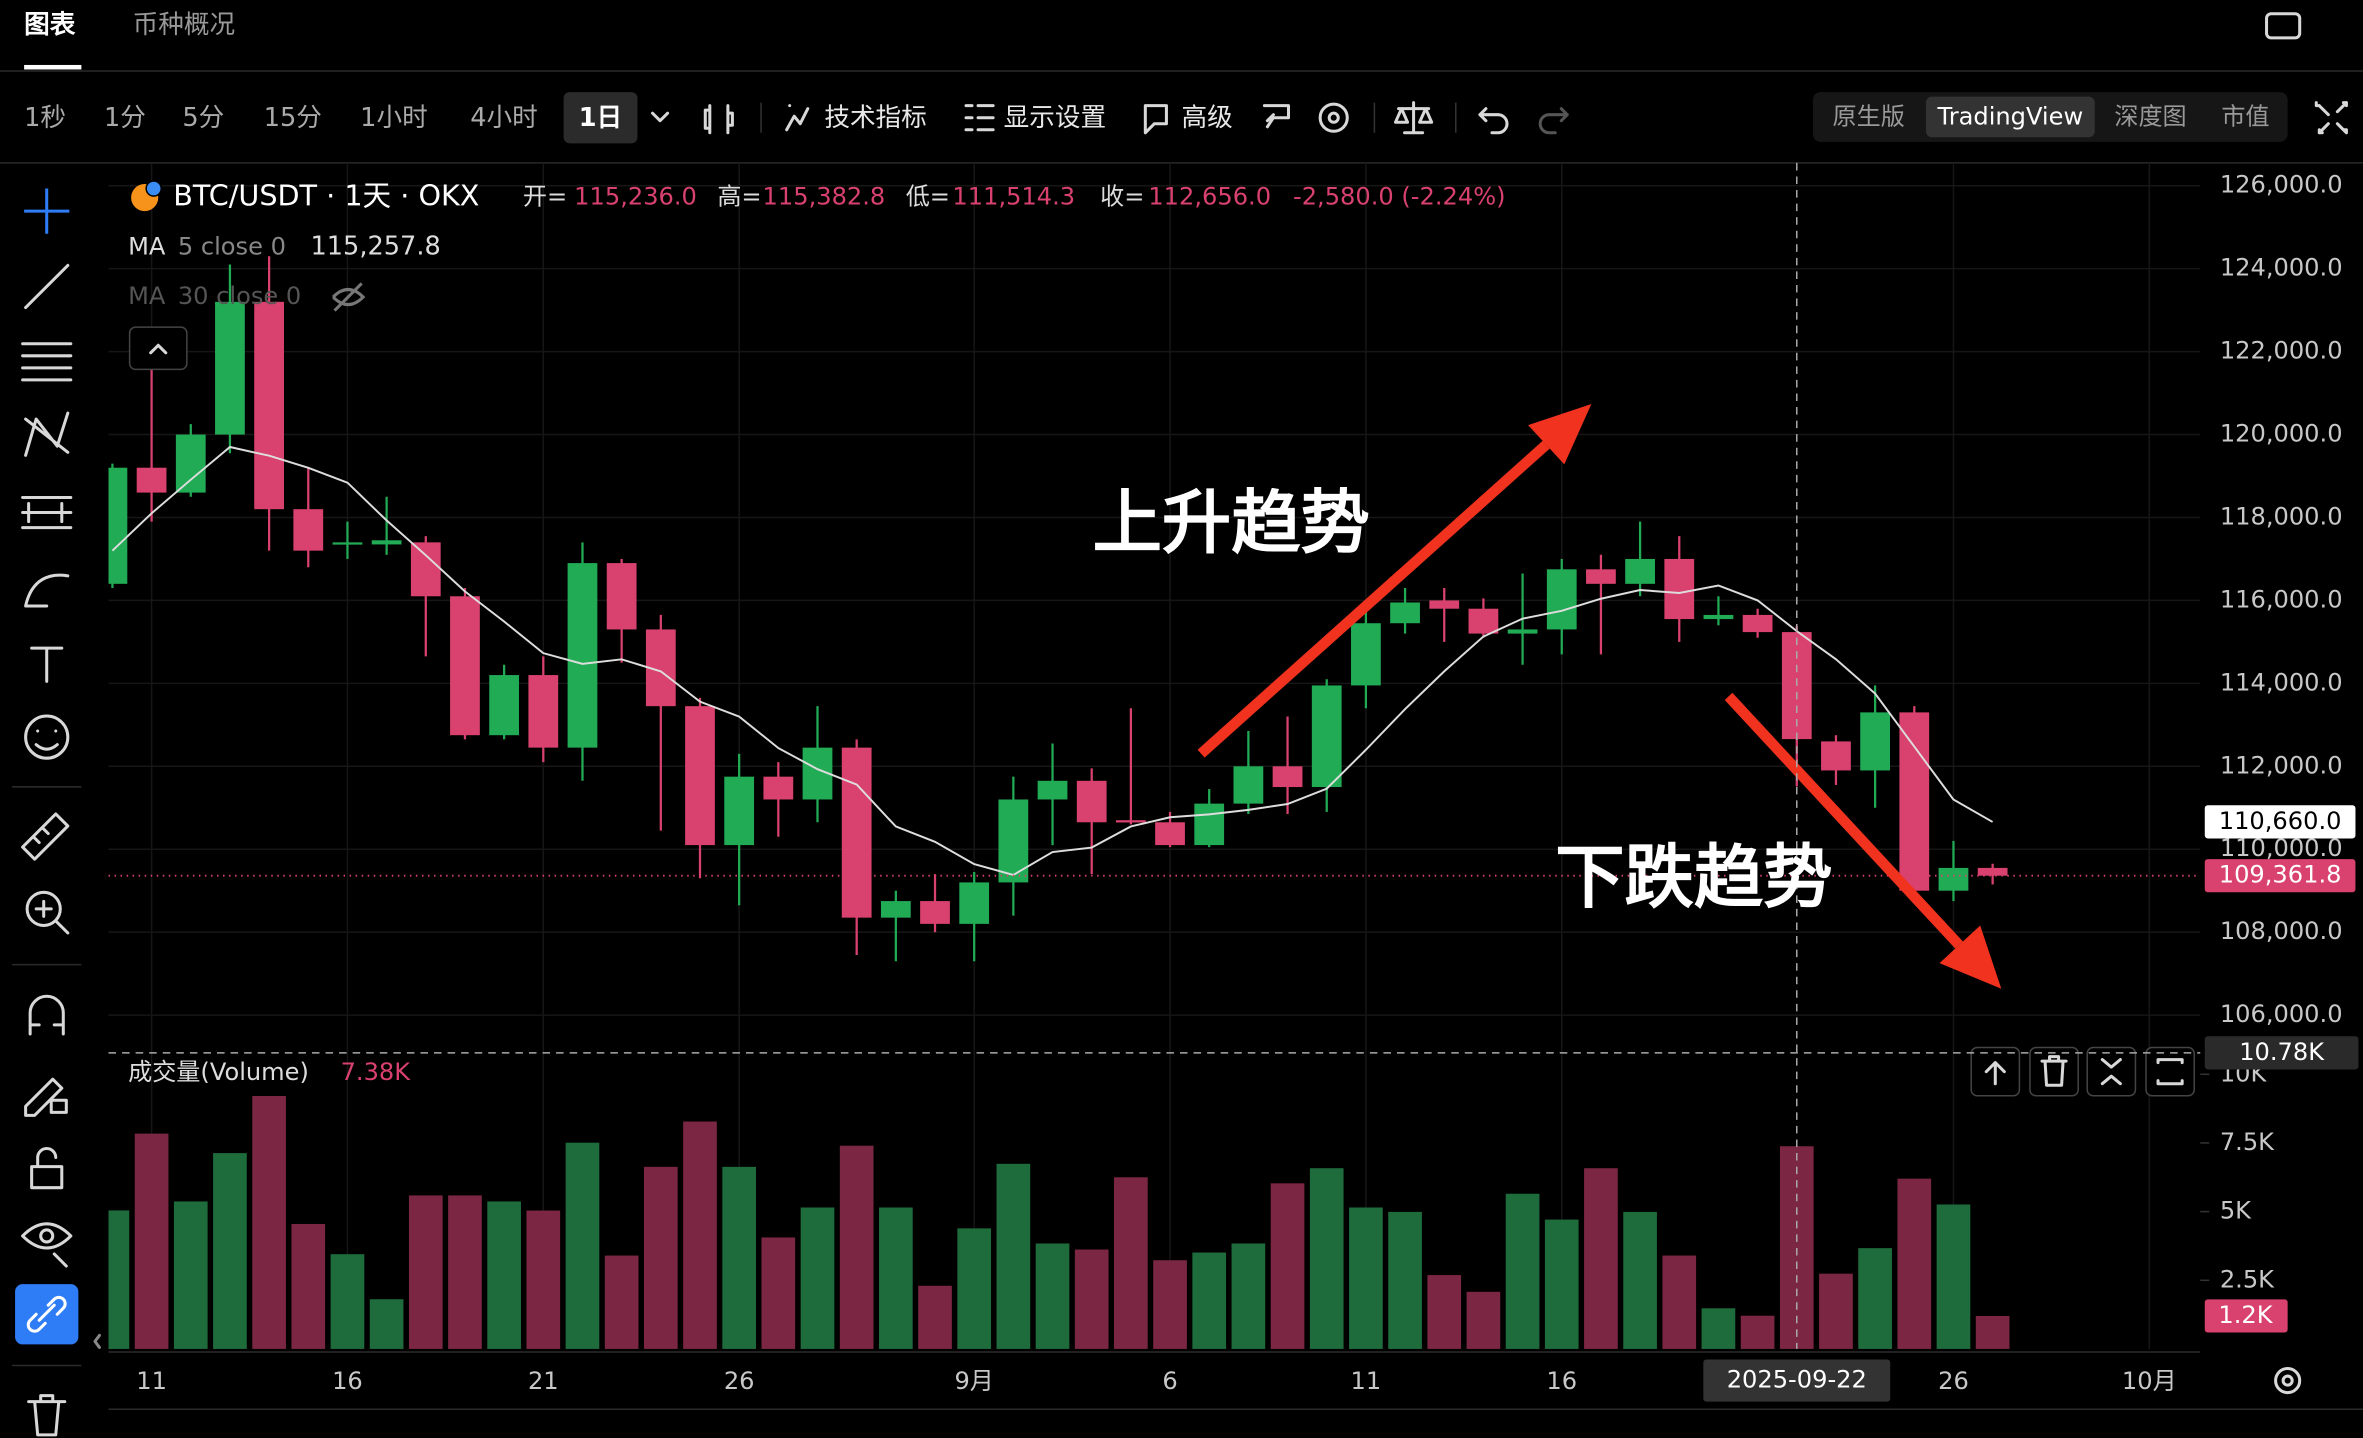 This screenshot has height=1438, width=2363. I want to click on tab: 币种概况, so click(184, 25).